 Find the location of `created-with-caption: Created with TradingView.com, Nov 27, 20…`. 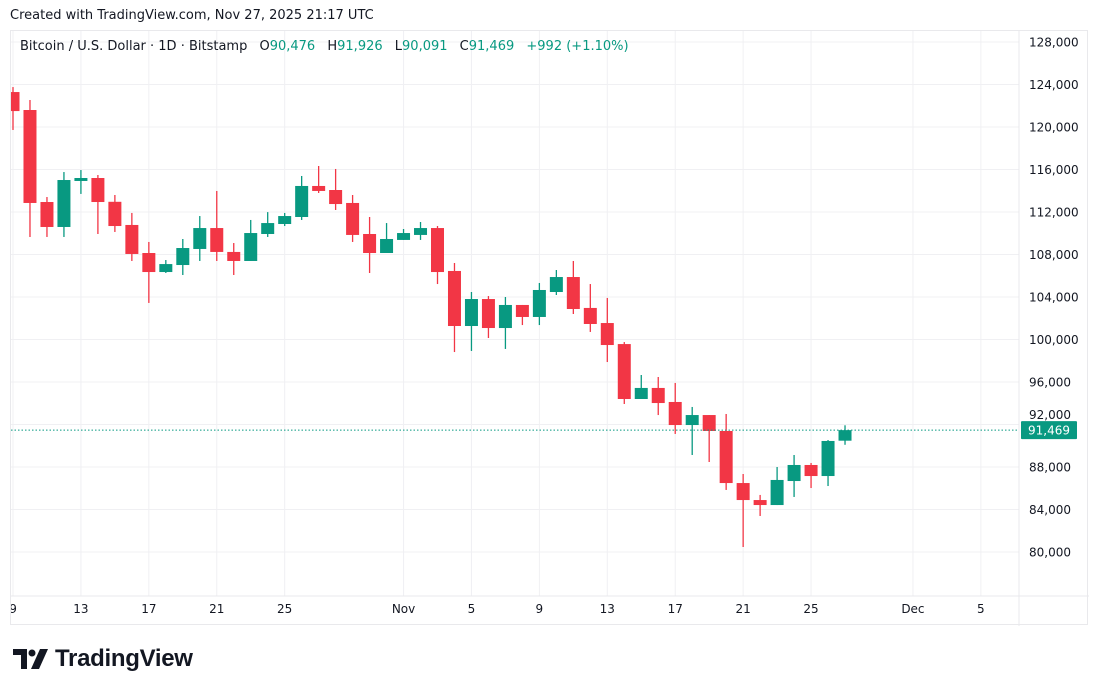

created-with-caption: Created with TradingView.com, Nov 27, 20… is located at coordinates (192, 15).